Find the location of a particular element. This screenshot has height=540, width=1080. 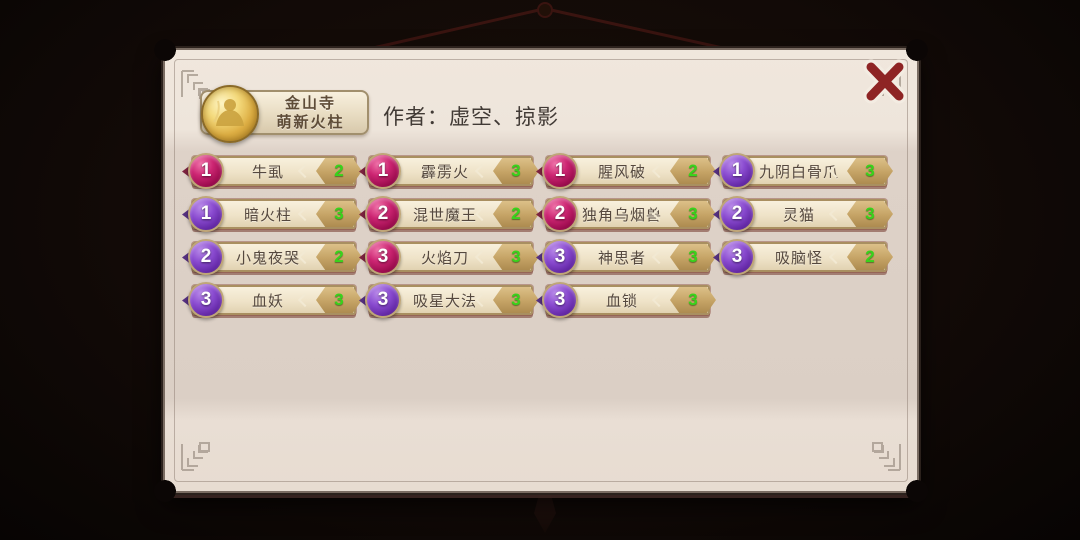

card-item: 2 灵猫 3 is located at coordinates (803, 214).